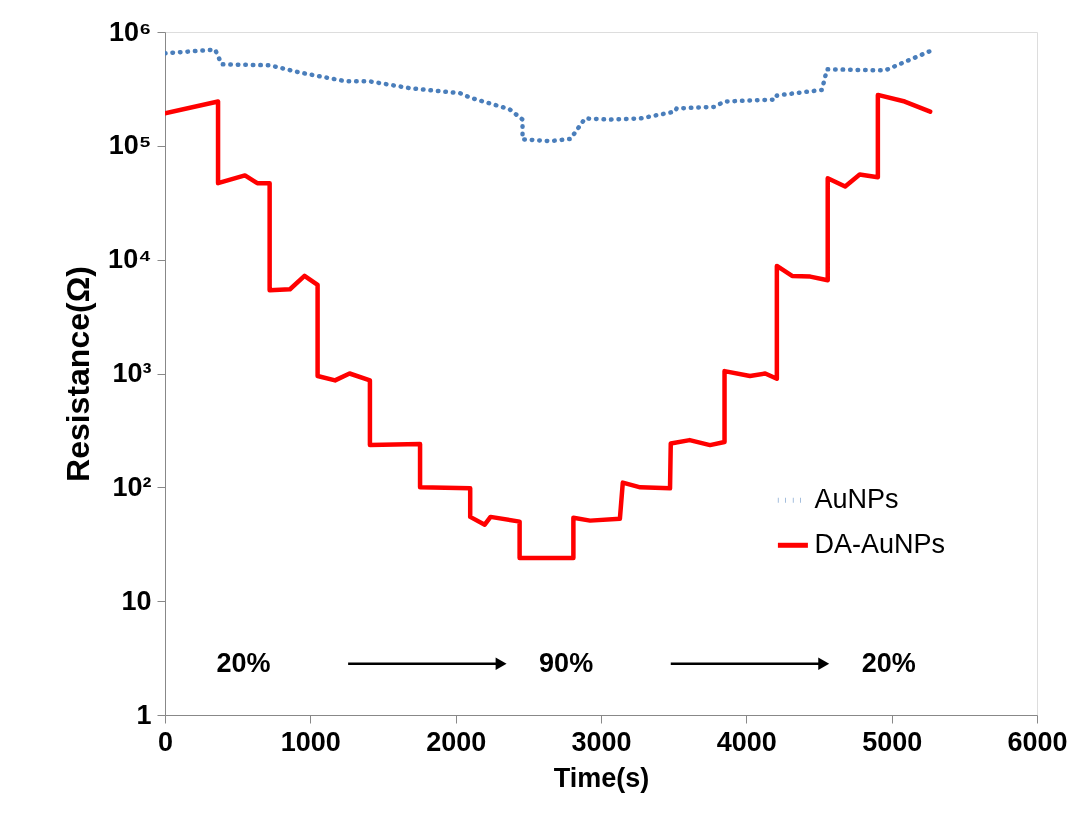 The width and height of the screenshot is (1082, 836). What do you see at coordinates (601, 741) in the screenshot?
I see `x-tick-label: 3000` at bounding box center [601, 741].